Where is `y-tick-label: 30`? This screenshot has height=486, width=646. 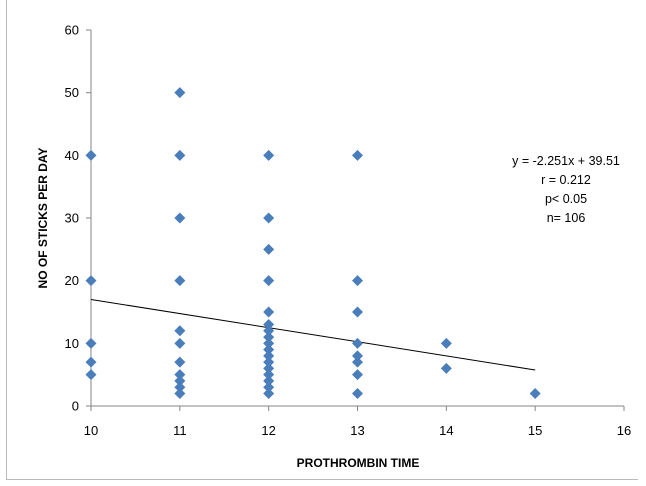 y-tick-label: 30 is located at coordinates (72, 218).